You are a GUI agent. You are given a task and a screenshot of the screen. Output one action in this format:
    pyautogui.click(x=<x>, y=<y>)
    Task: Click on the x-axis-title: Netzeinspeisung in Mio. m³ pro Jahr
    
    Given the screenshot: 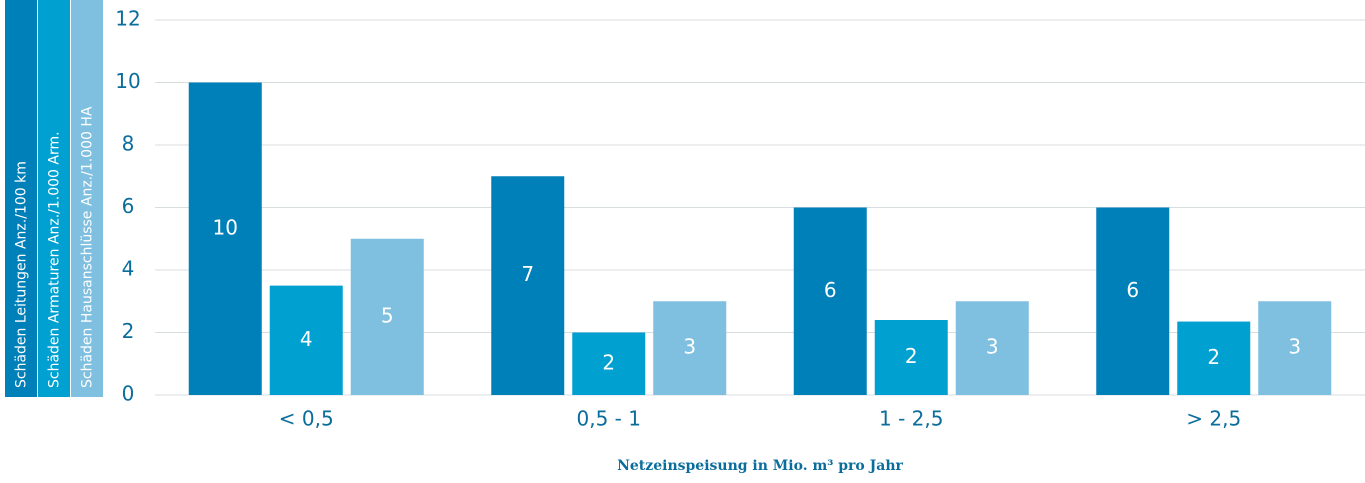 What is the action you would take?
    pyautogui.click(x=760, y=466)
    